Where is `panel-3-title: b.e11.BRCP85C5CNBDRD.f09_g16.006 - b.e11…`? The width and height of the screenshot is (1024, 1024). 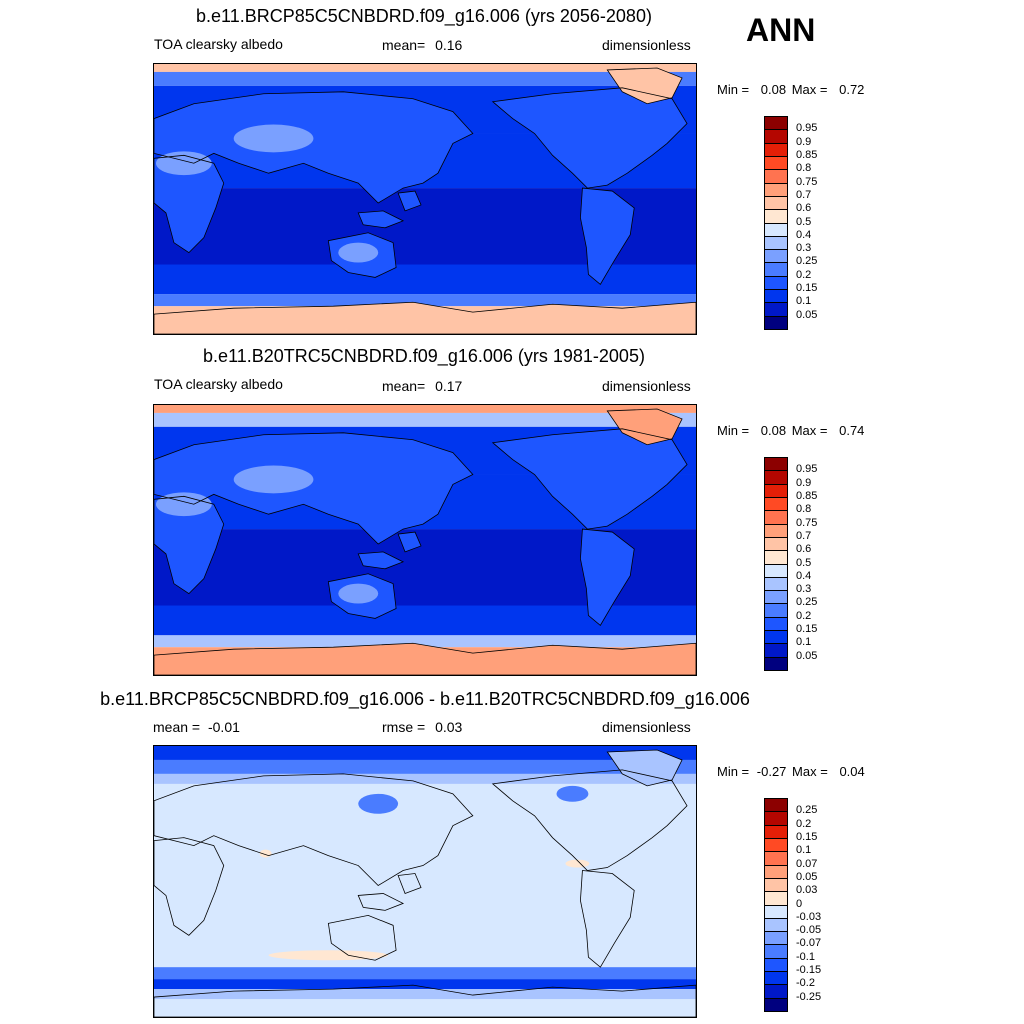
panel-3-title: b.e11.BRCP85C5CNBDRD.f09_g16.006 - b.e11… is located at coordinates (425, 699).